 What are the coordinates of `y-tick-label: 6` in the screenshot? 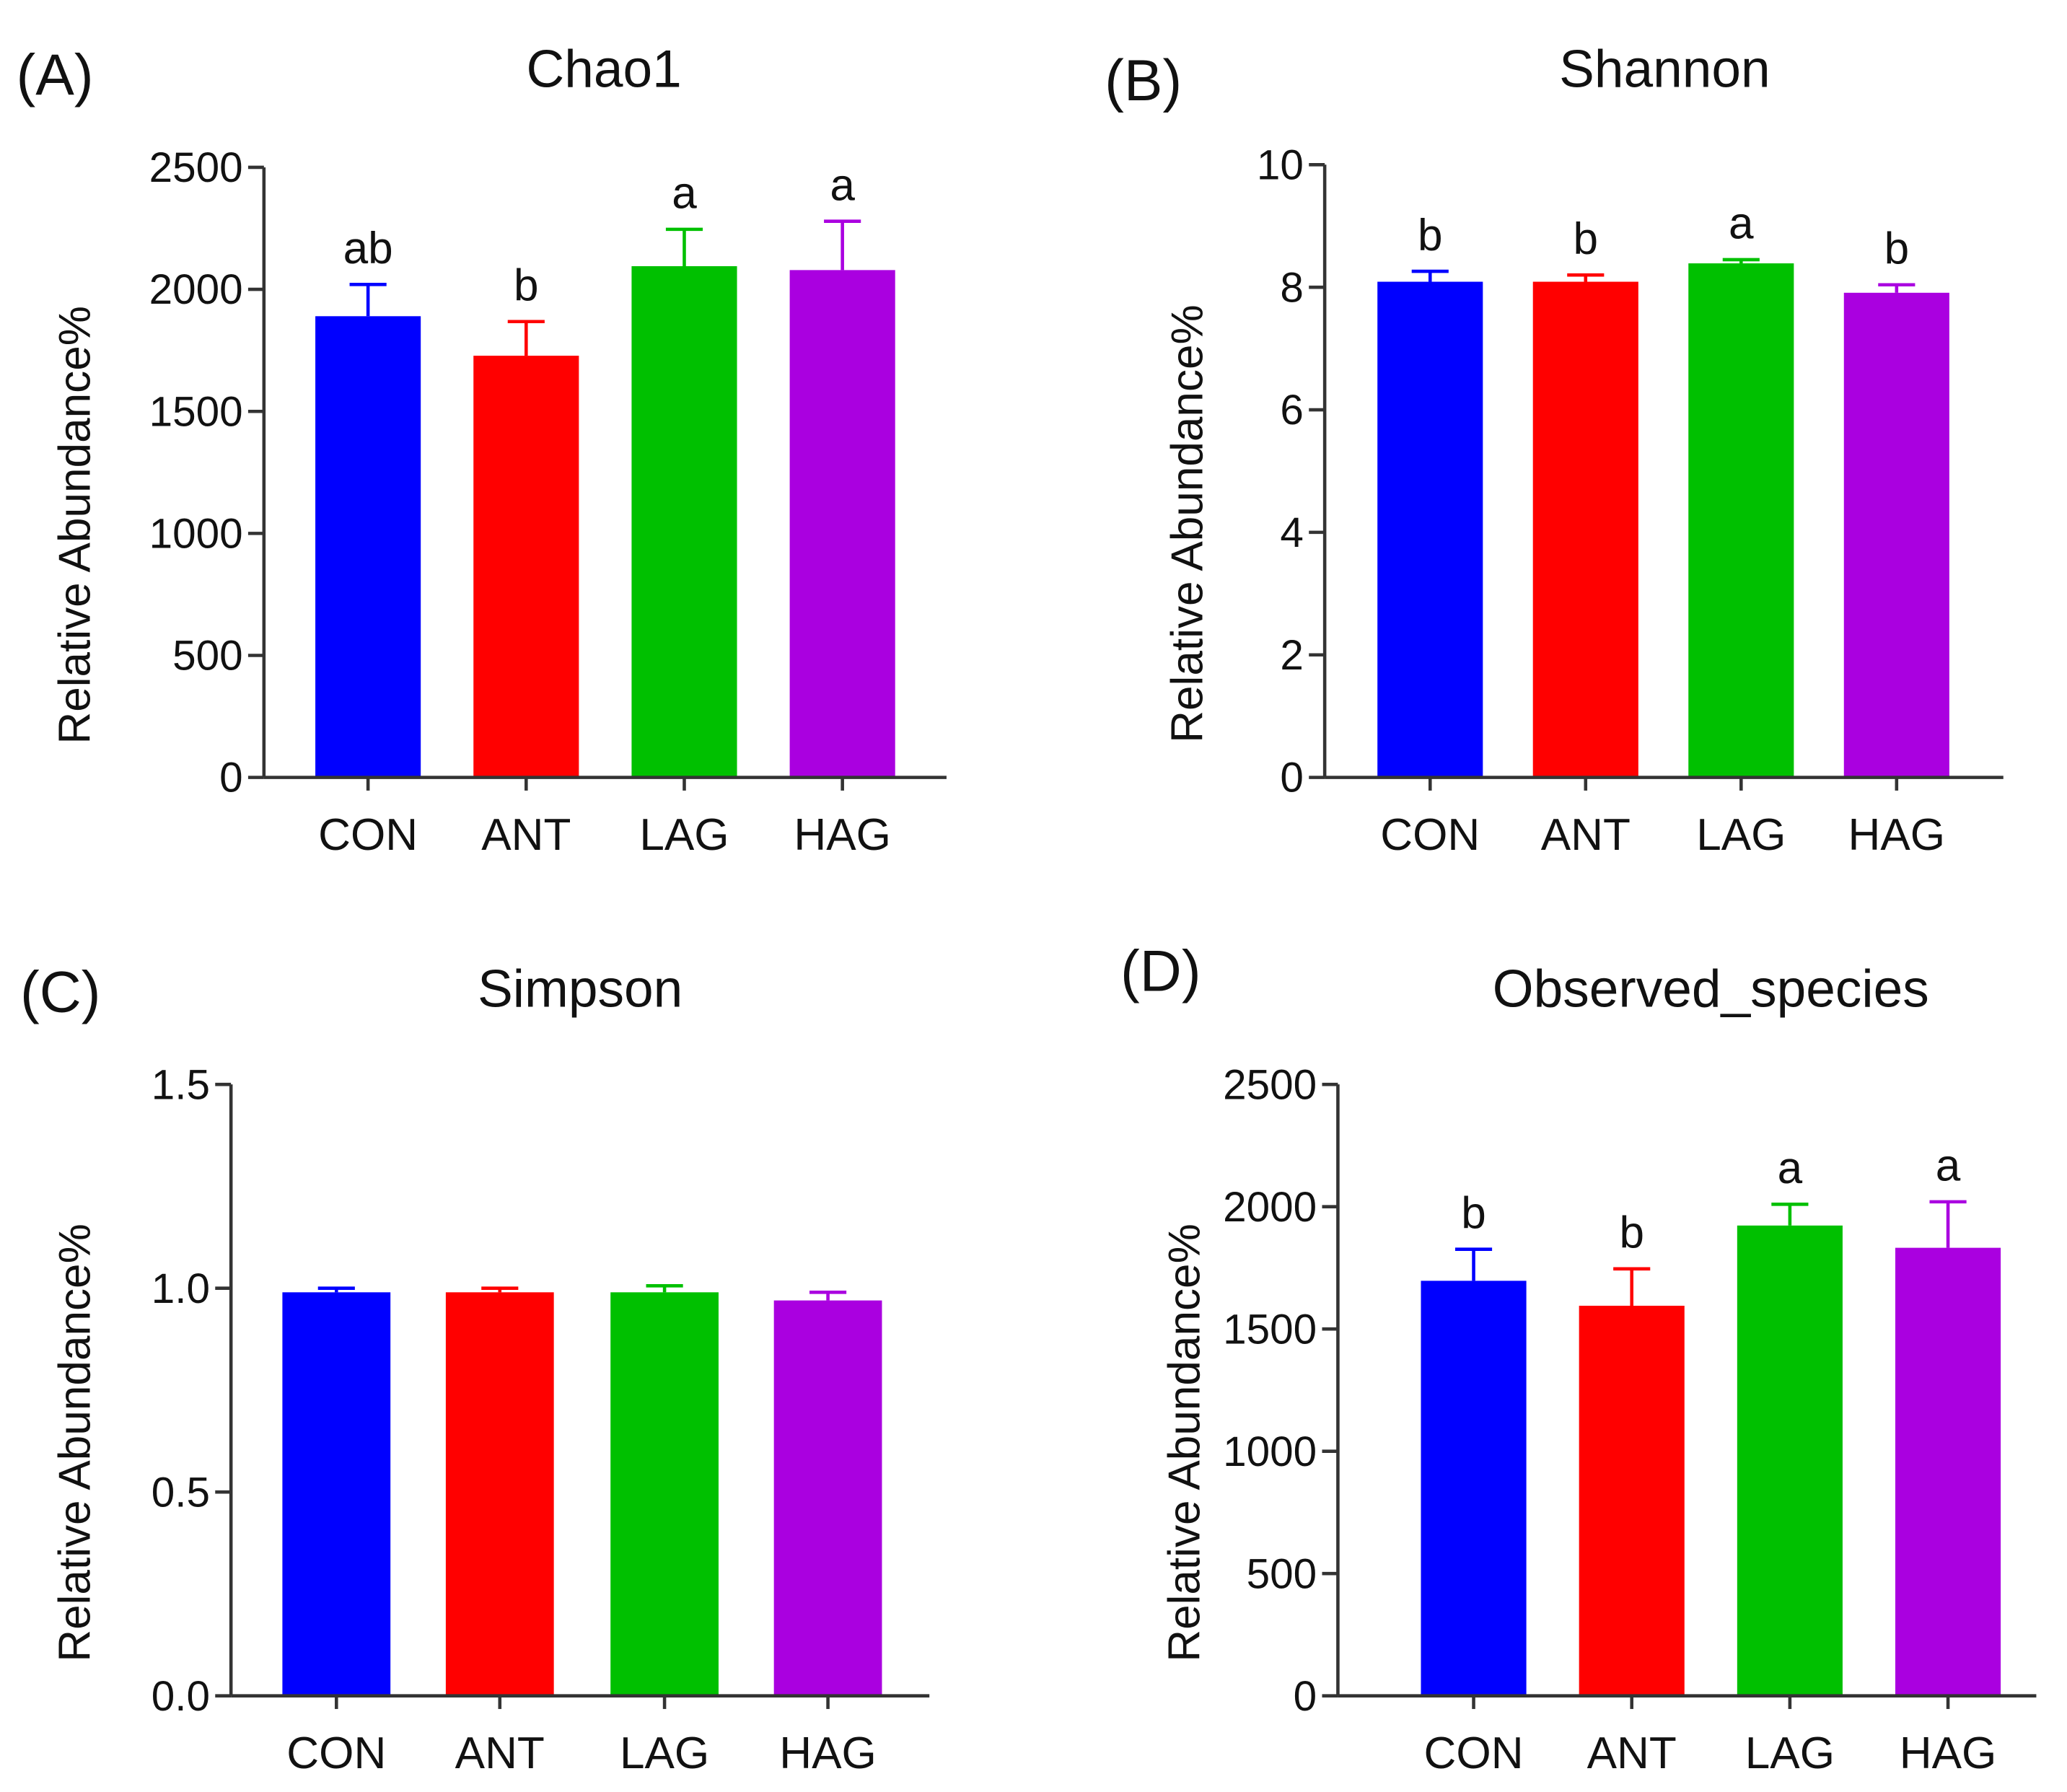 It's located at (1292, 410).